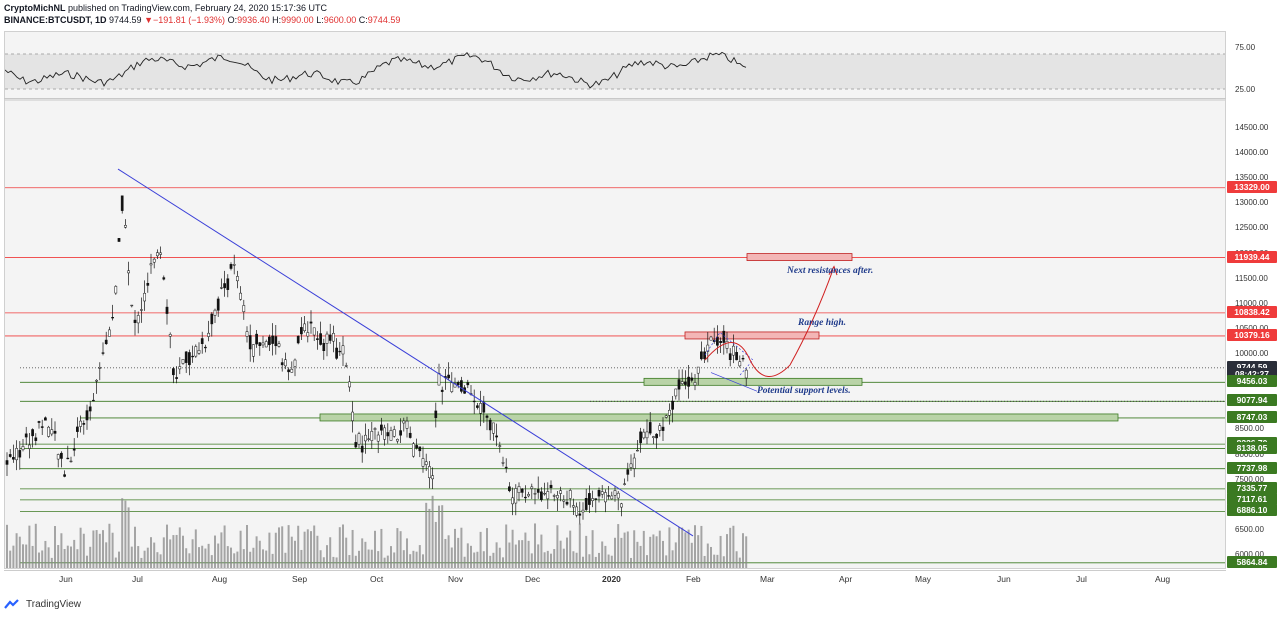 The width and height of the screenshot is (1280, 617). I want to click on close-label: C:, so click(363, 20).